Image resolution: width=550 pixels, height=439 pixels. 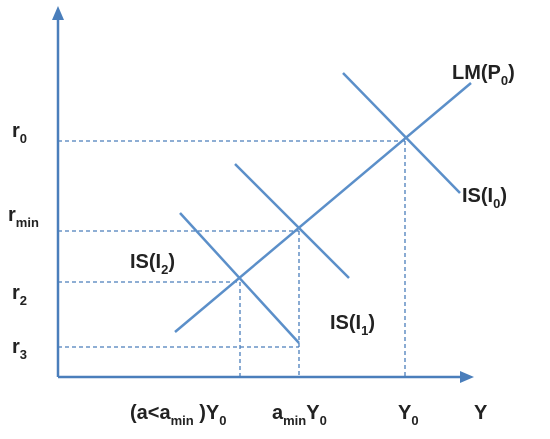 I want to click on tick-rmin: rmin, so click(x=23, y=217).